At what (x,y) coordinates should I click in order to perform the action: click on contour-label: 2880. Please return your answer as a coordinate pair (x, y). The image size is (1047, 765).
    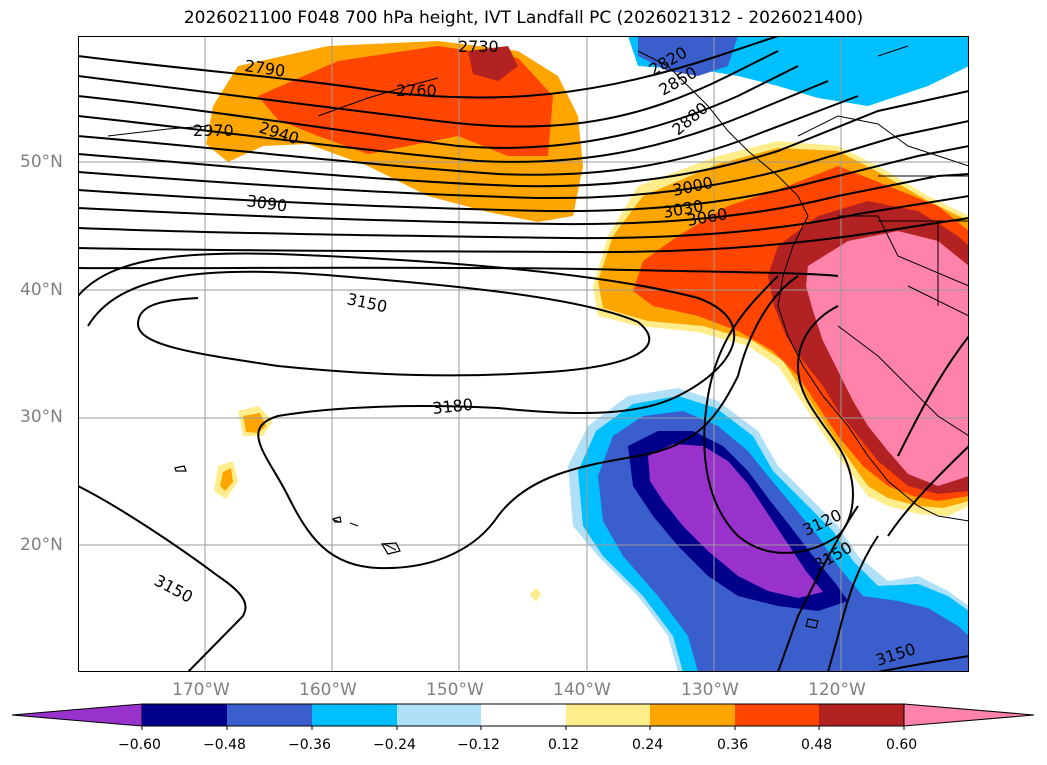
    Looking at the image, I should click on (689, 118).